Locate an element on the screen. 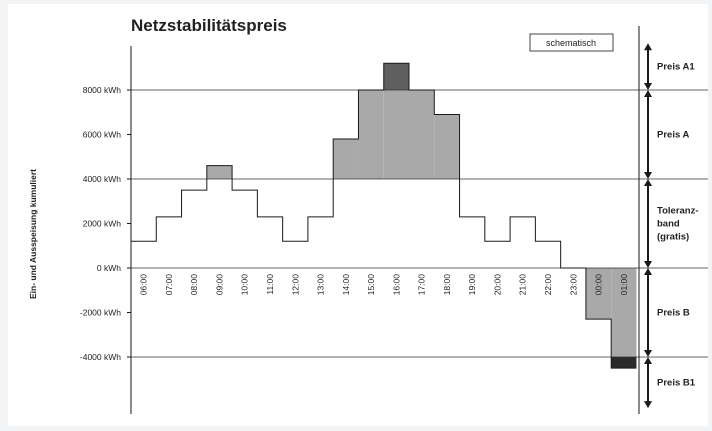  y-tick-label-2000: 2000 kWh is located at coordinates (102, 224).